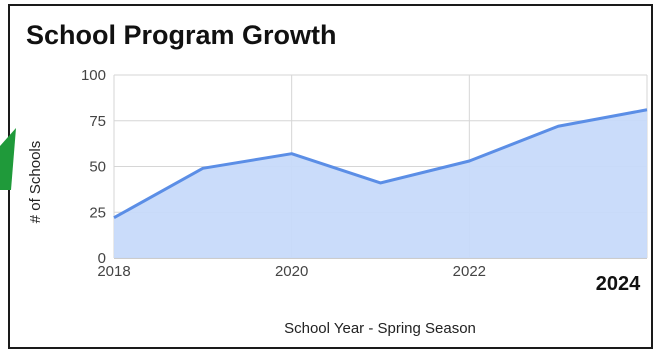 The height and width of the screenshot is (354, 656). What do you see at coordinates (8, 159) in the screenshot?
I see `green-arrow-icon` at bounding box center [8, 159].